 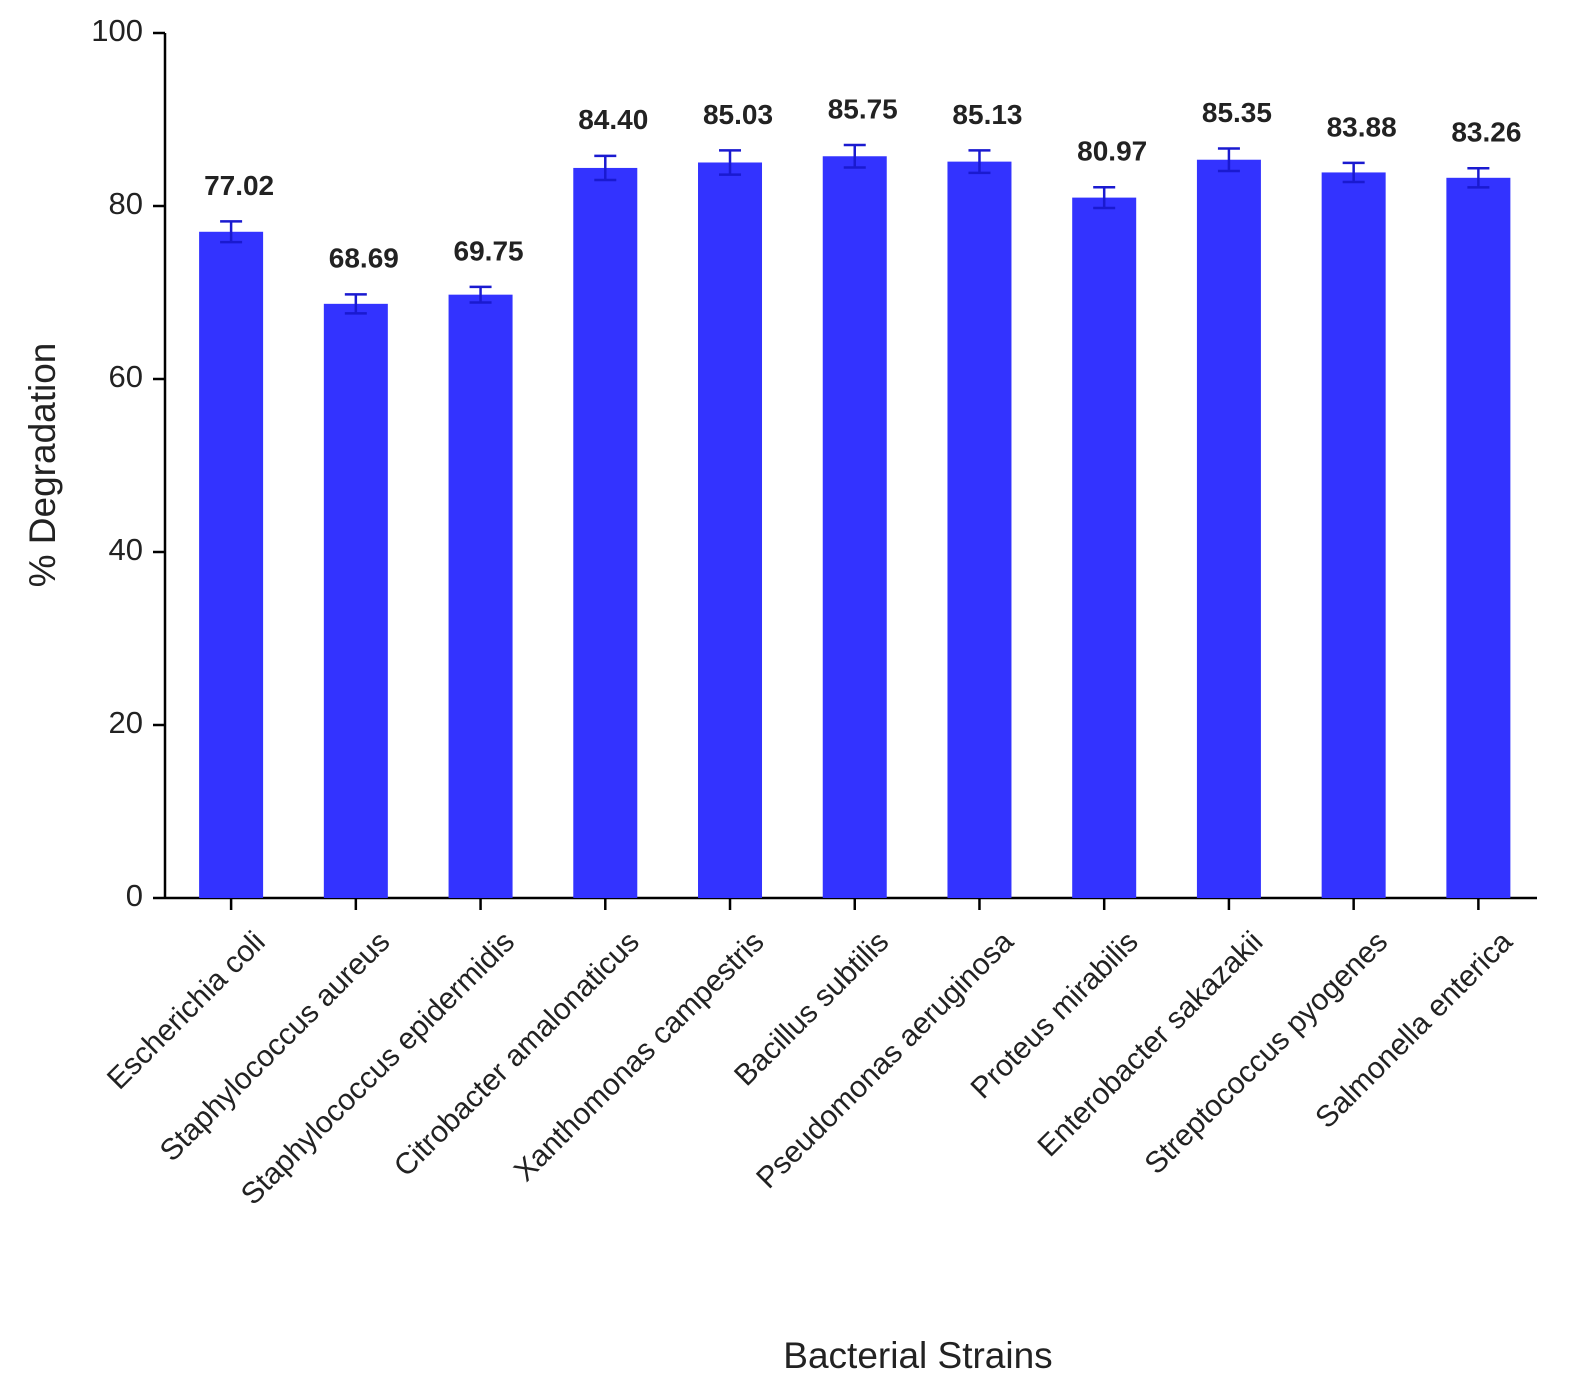 I want to click on x-tick-label: Enterobacter sakazakii, so click(x=1151, y=1044).